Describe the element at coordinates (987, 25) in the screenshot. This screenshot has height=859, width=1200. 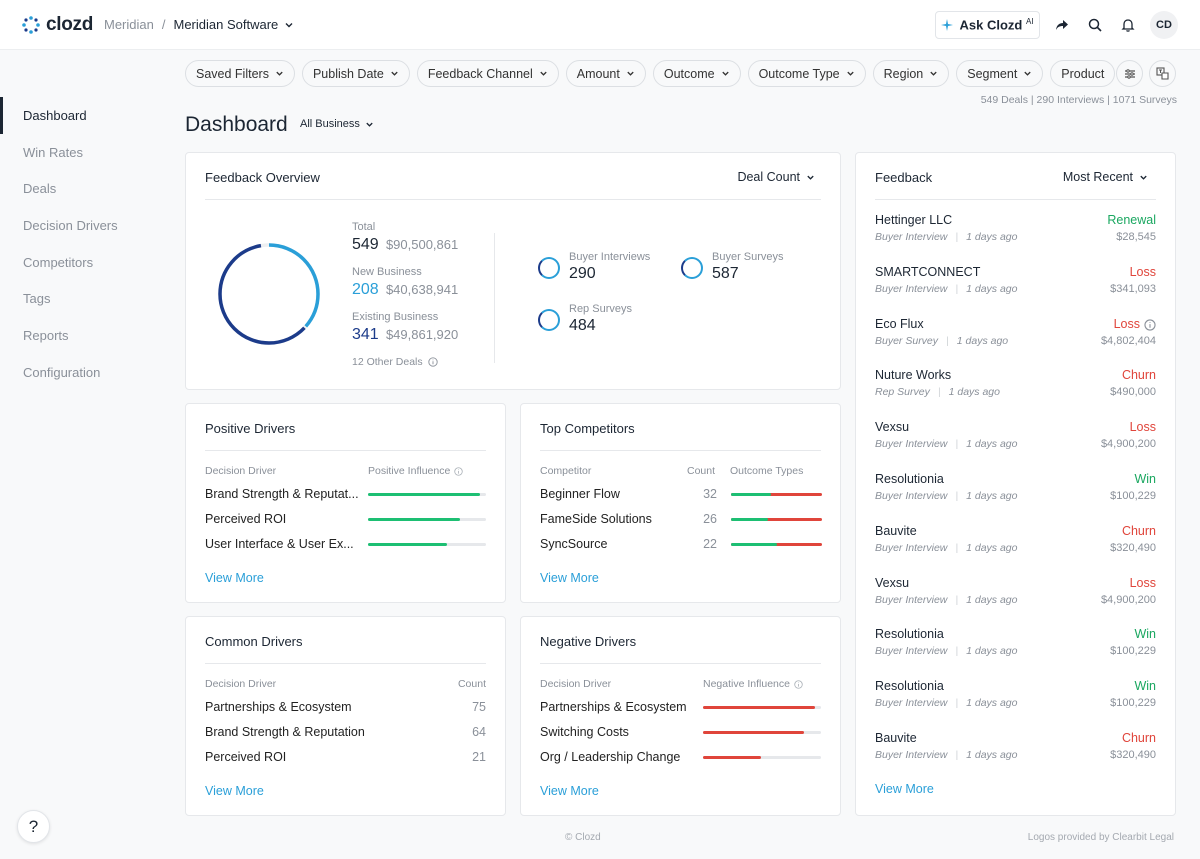
I see `ask-clozd-button: Ask Clozd AI` at that location.